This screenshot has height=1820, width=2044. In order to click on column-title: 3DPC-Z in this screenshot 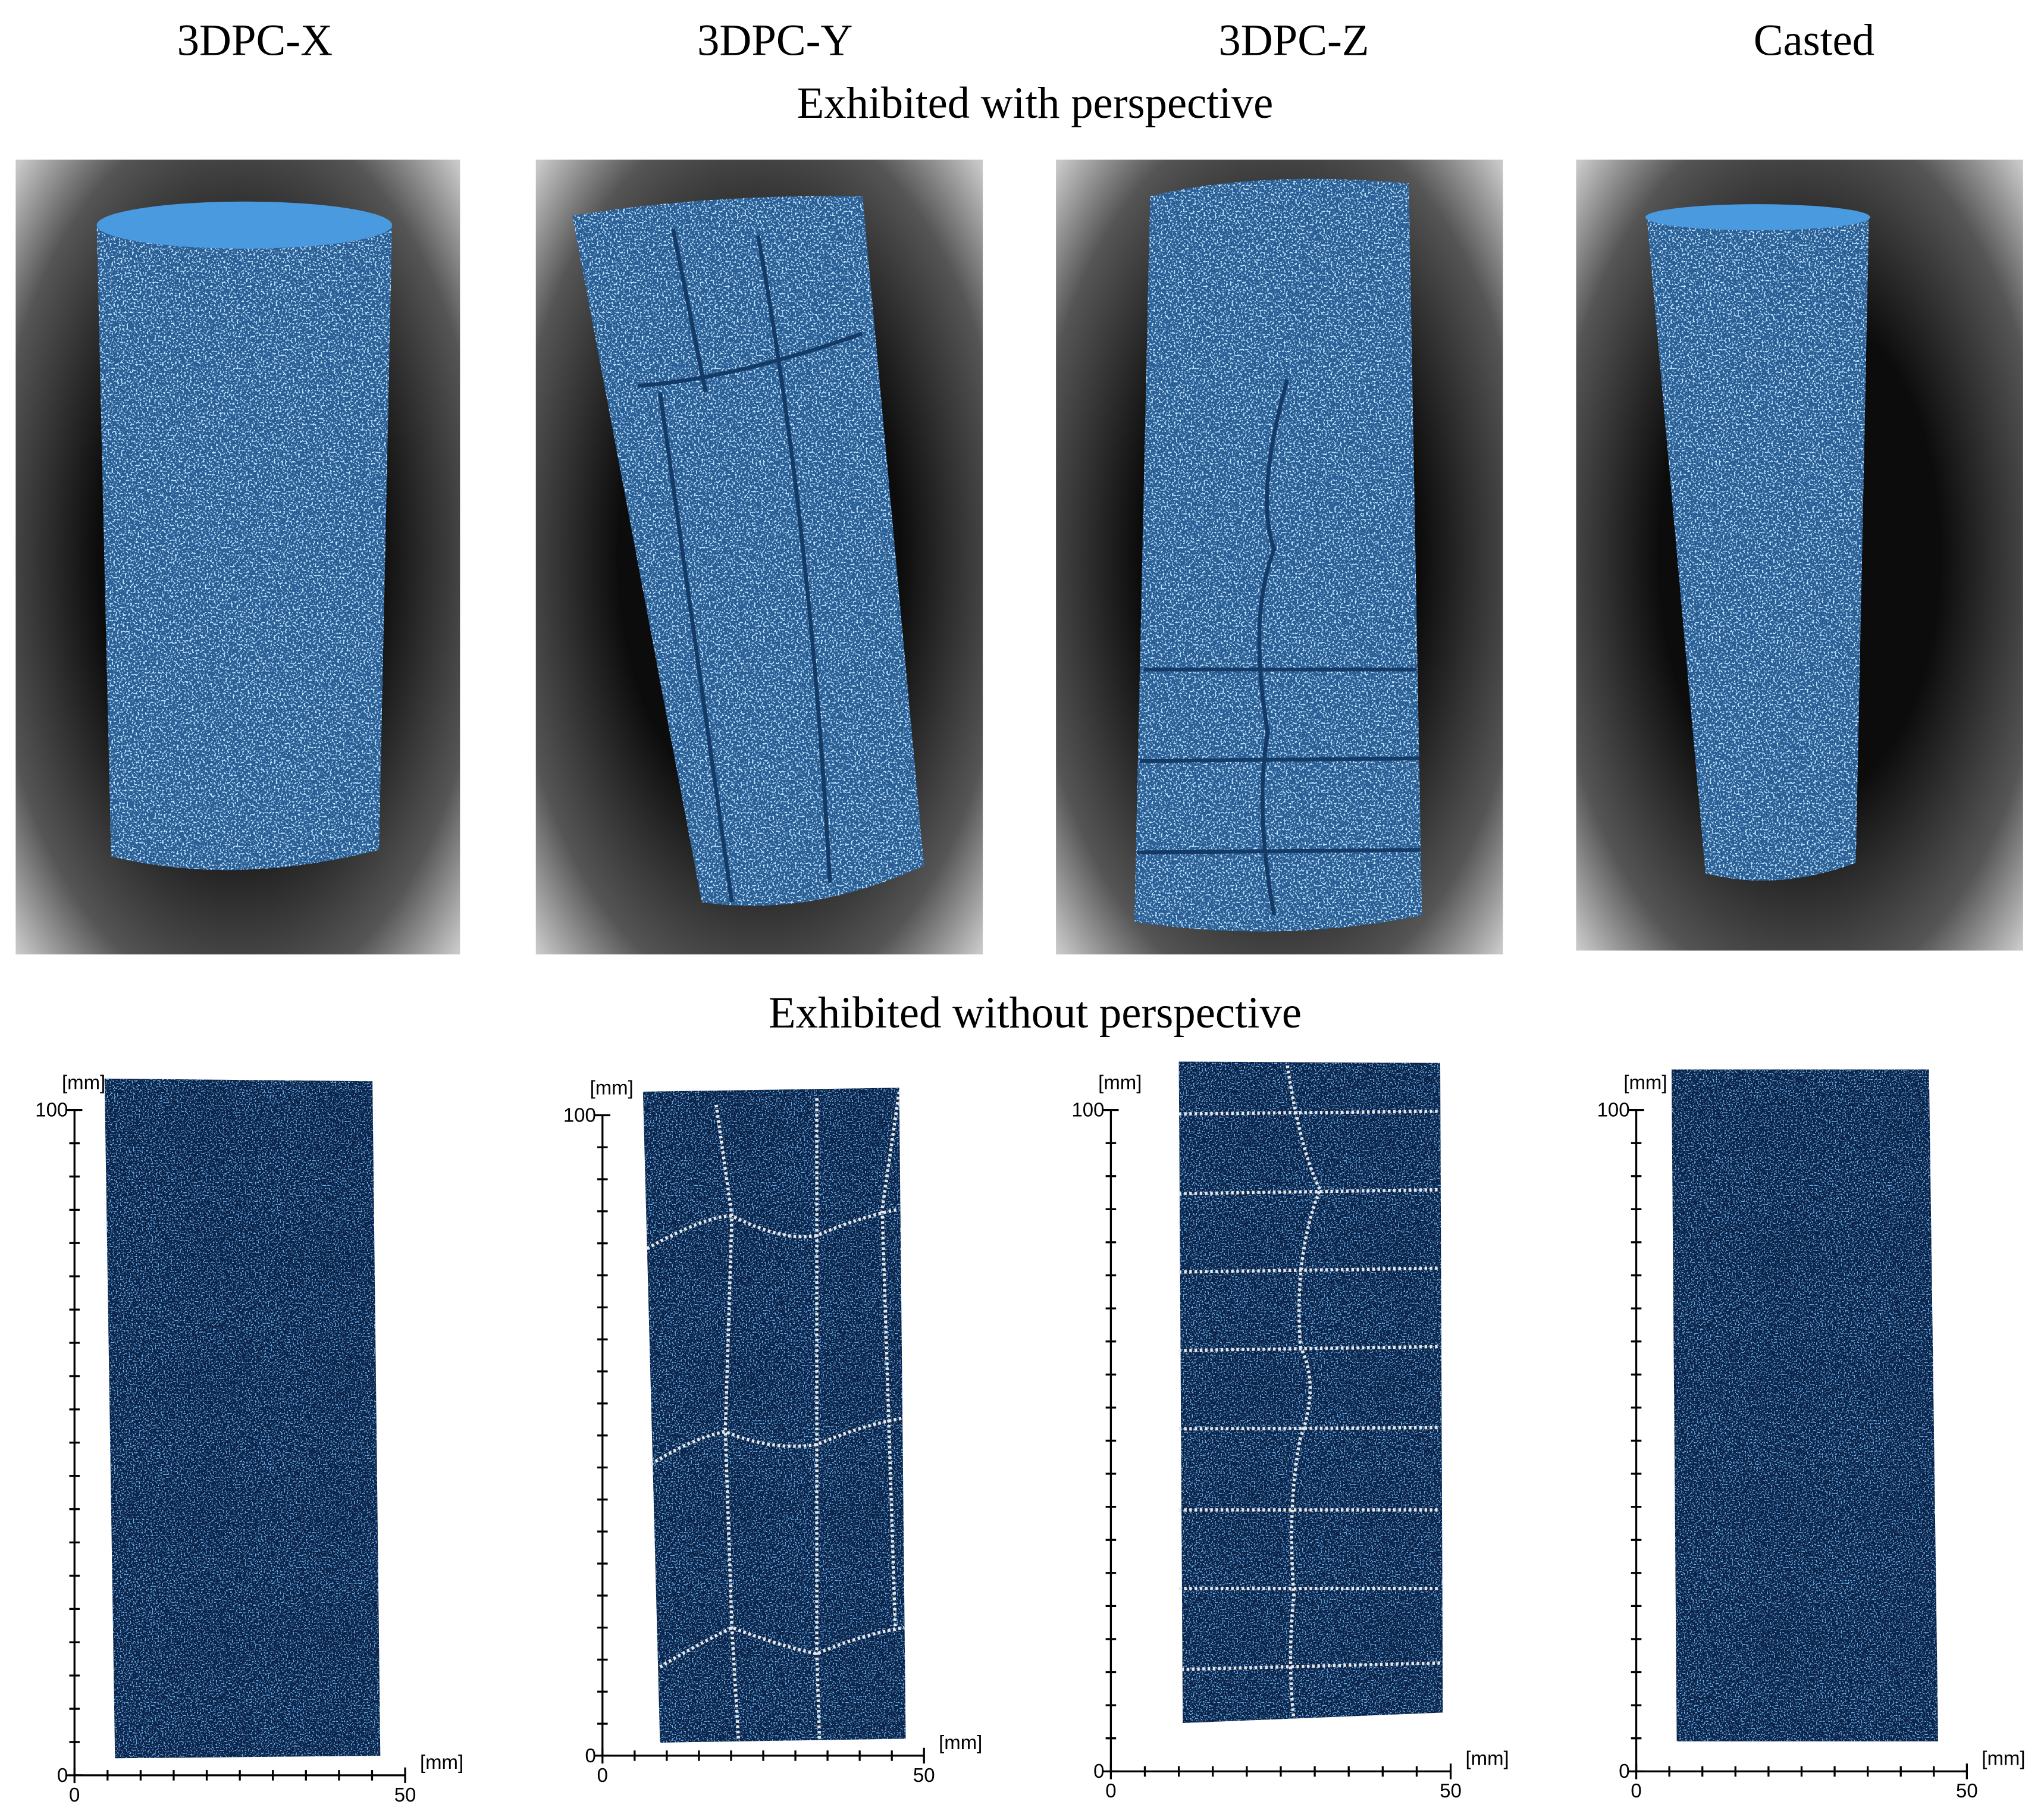, I will do `click(1293, 40)`.